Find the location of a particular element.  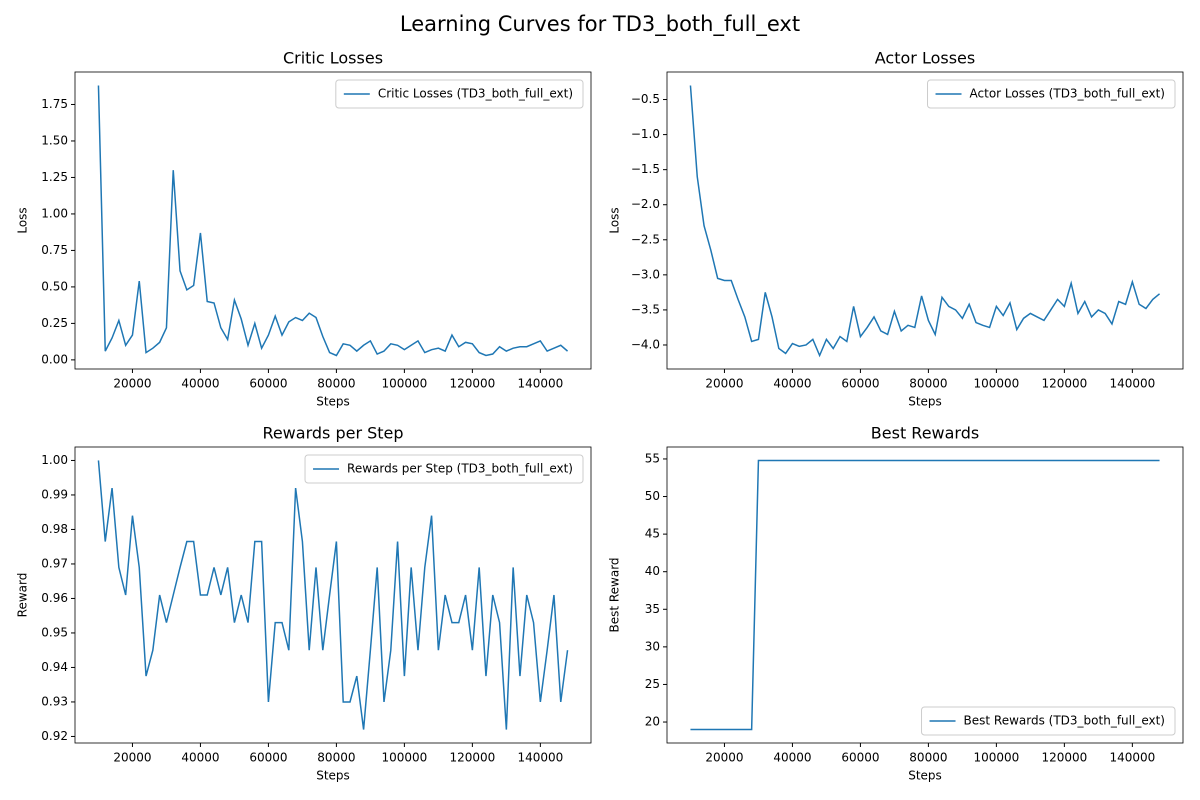

y-tick-label: −0.5 is located at coordinates (645, 99).